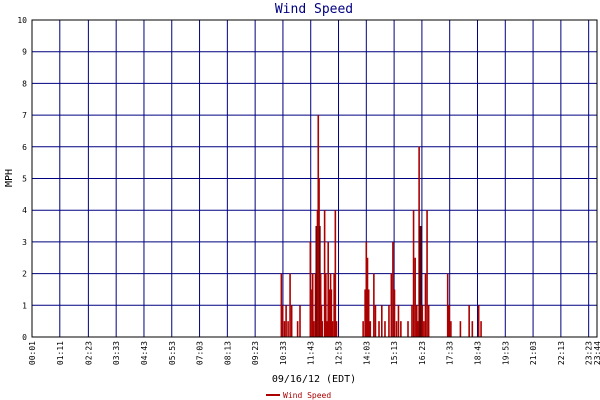 The width and height of the screenshot is (600, 400). What do you see at coordinates (24, 147) in the screenshot?
I see `y-tick-label: 6` at bounding box center [24, 147].